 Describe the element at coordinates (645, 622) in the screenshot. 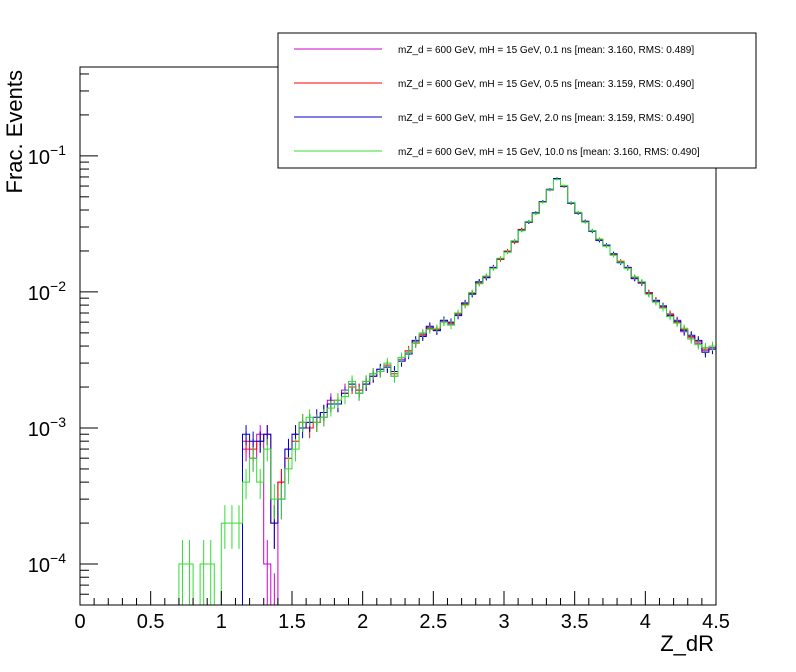

I see `x-tick-label: 4` at that location.